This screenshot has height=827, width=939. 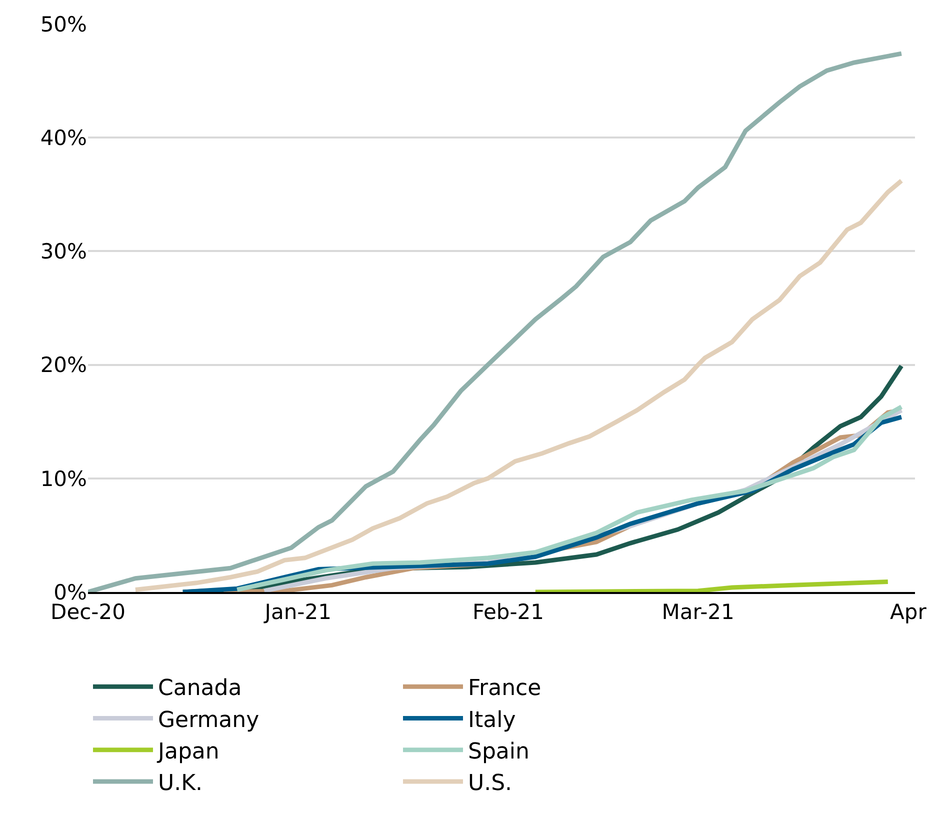 I want to click on y-tick-label: 20%, so click(x=63, y=365).